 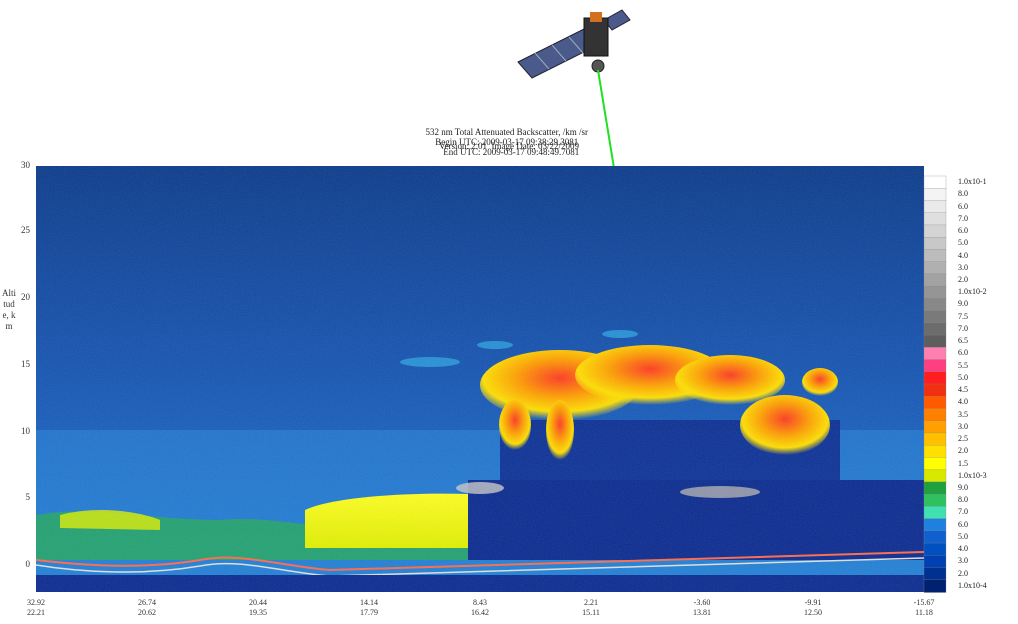 I want to click on x-tick-lon: 16.42, so click(x=480, y=612).